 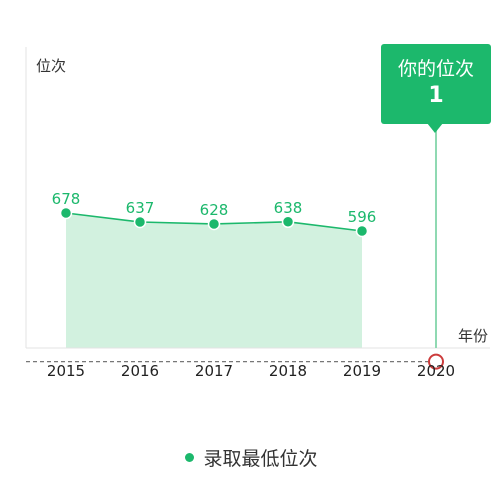 What do you see at coordinates (140, 208) in the screenshot?
I see `data-label: 637` at bounding box center [140, 208].